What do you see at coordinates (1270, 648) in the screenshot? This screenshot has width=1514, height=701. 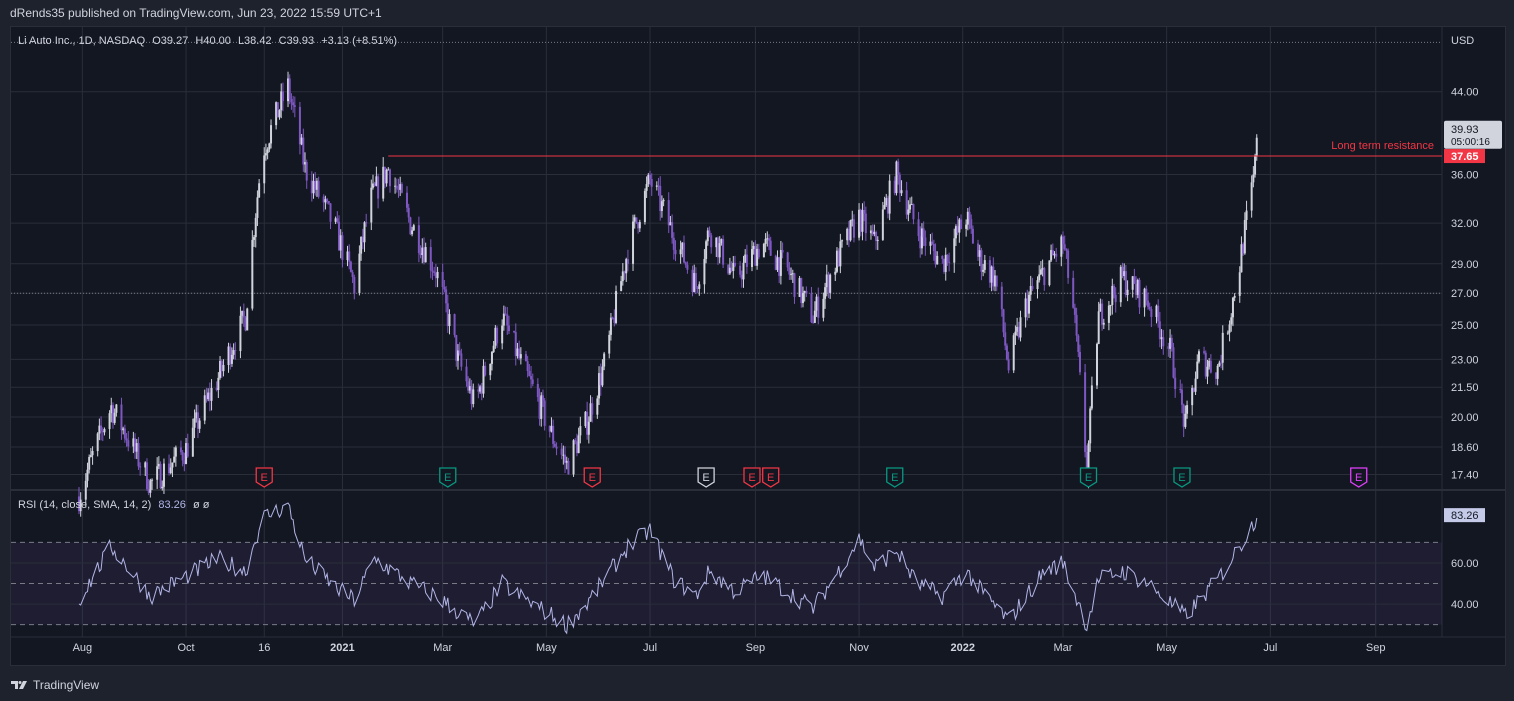 I see `x-tick-label: Jul` at bounding box center [1270, 648].